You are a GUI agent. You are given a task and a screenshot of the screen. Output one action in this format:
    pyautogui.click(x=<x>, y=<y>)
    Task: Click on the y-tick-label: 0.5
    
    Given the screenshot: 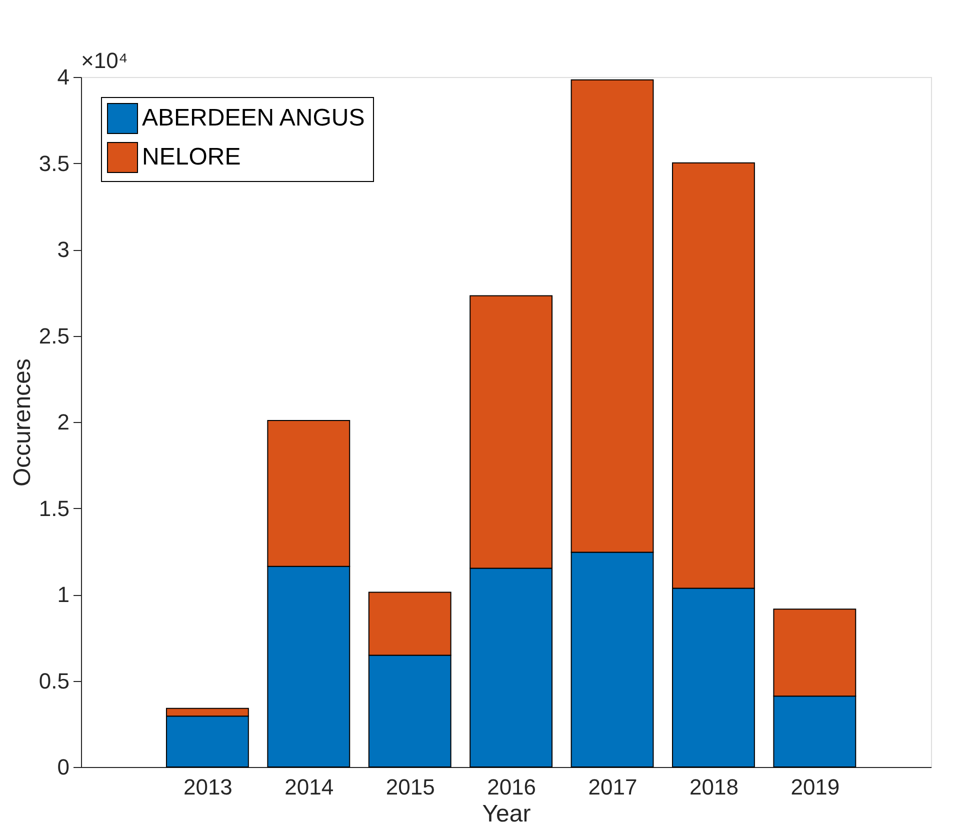 What is the action you would take?
    pyautogui.click(x=54, y=681)
    